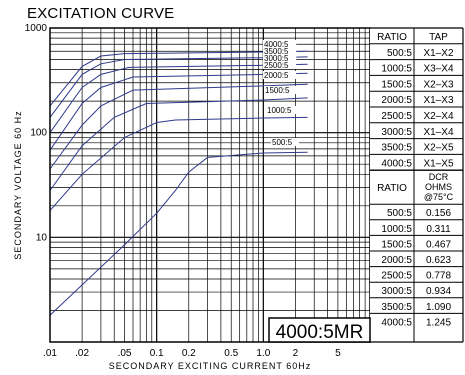 Image resolution: width=465 pixels, height=375 pixels. What do you see at coordinates (399, 213) in the screenshot?
I see `dcr-table-ratio: 500:5` at bounding box center [399, 213].